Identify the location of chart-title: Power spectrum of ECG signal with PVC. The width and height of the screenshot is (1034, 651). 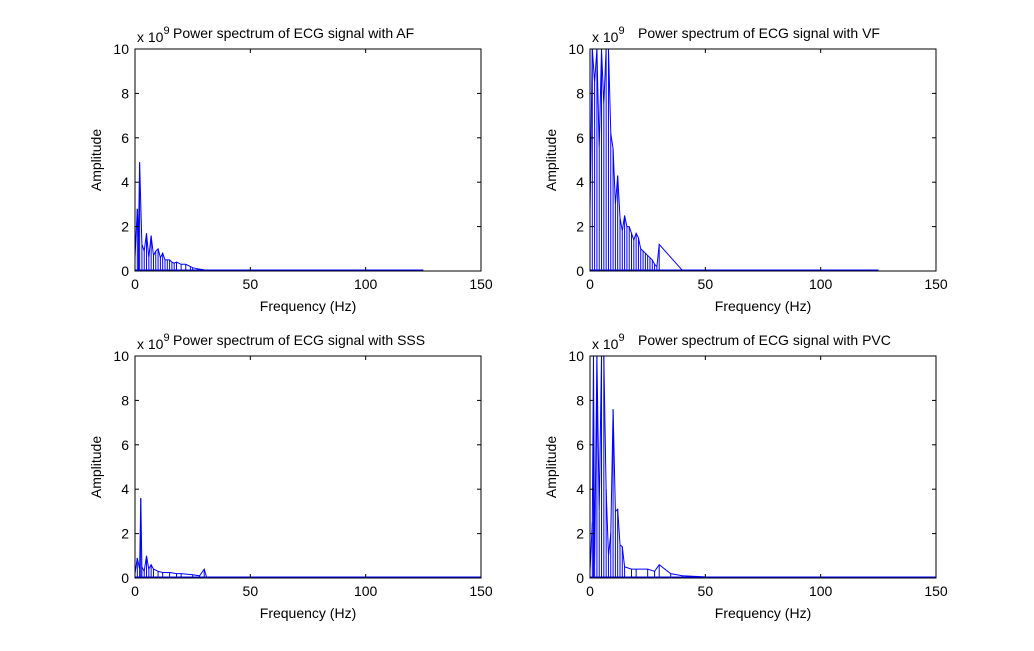
(764, 340).